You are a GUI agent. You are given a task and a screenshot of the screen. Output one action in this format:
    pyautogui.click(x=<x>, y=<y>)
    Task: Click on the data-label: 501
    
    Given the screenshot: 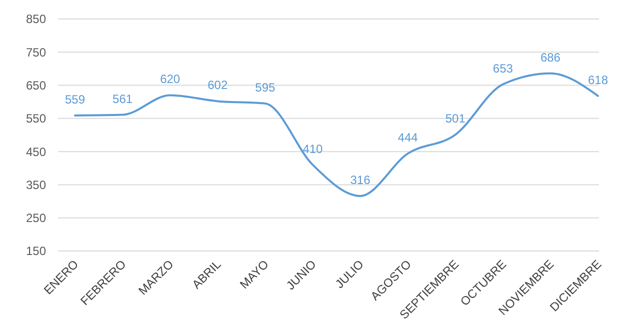 What is the action you would take?
    pyautogui.click(x=455, y=119)
    